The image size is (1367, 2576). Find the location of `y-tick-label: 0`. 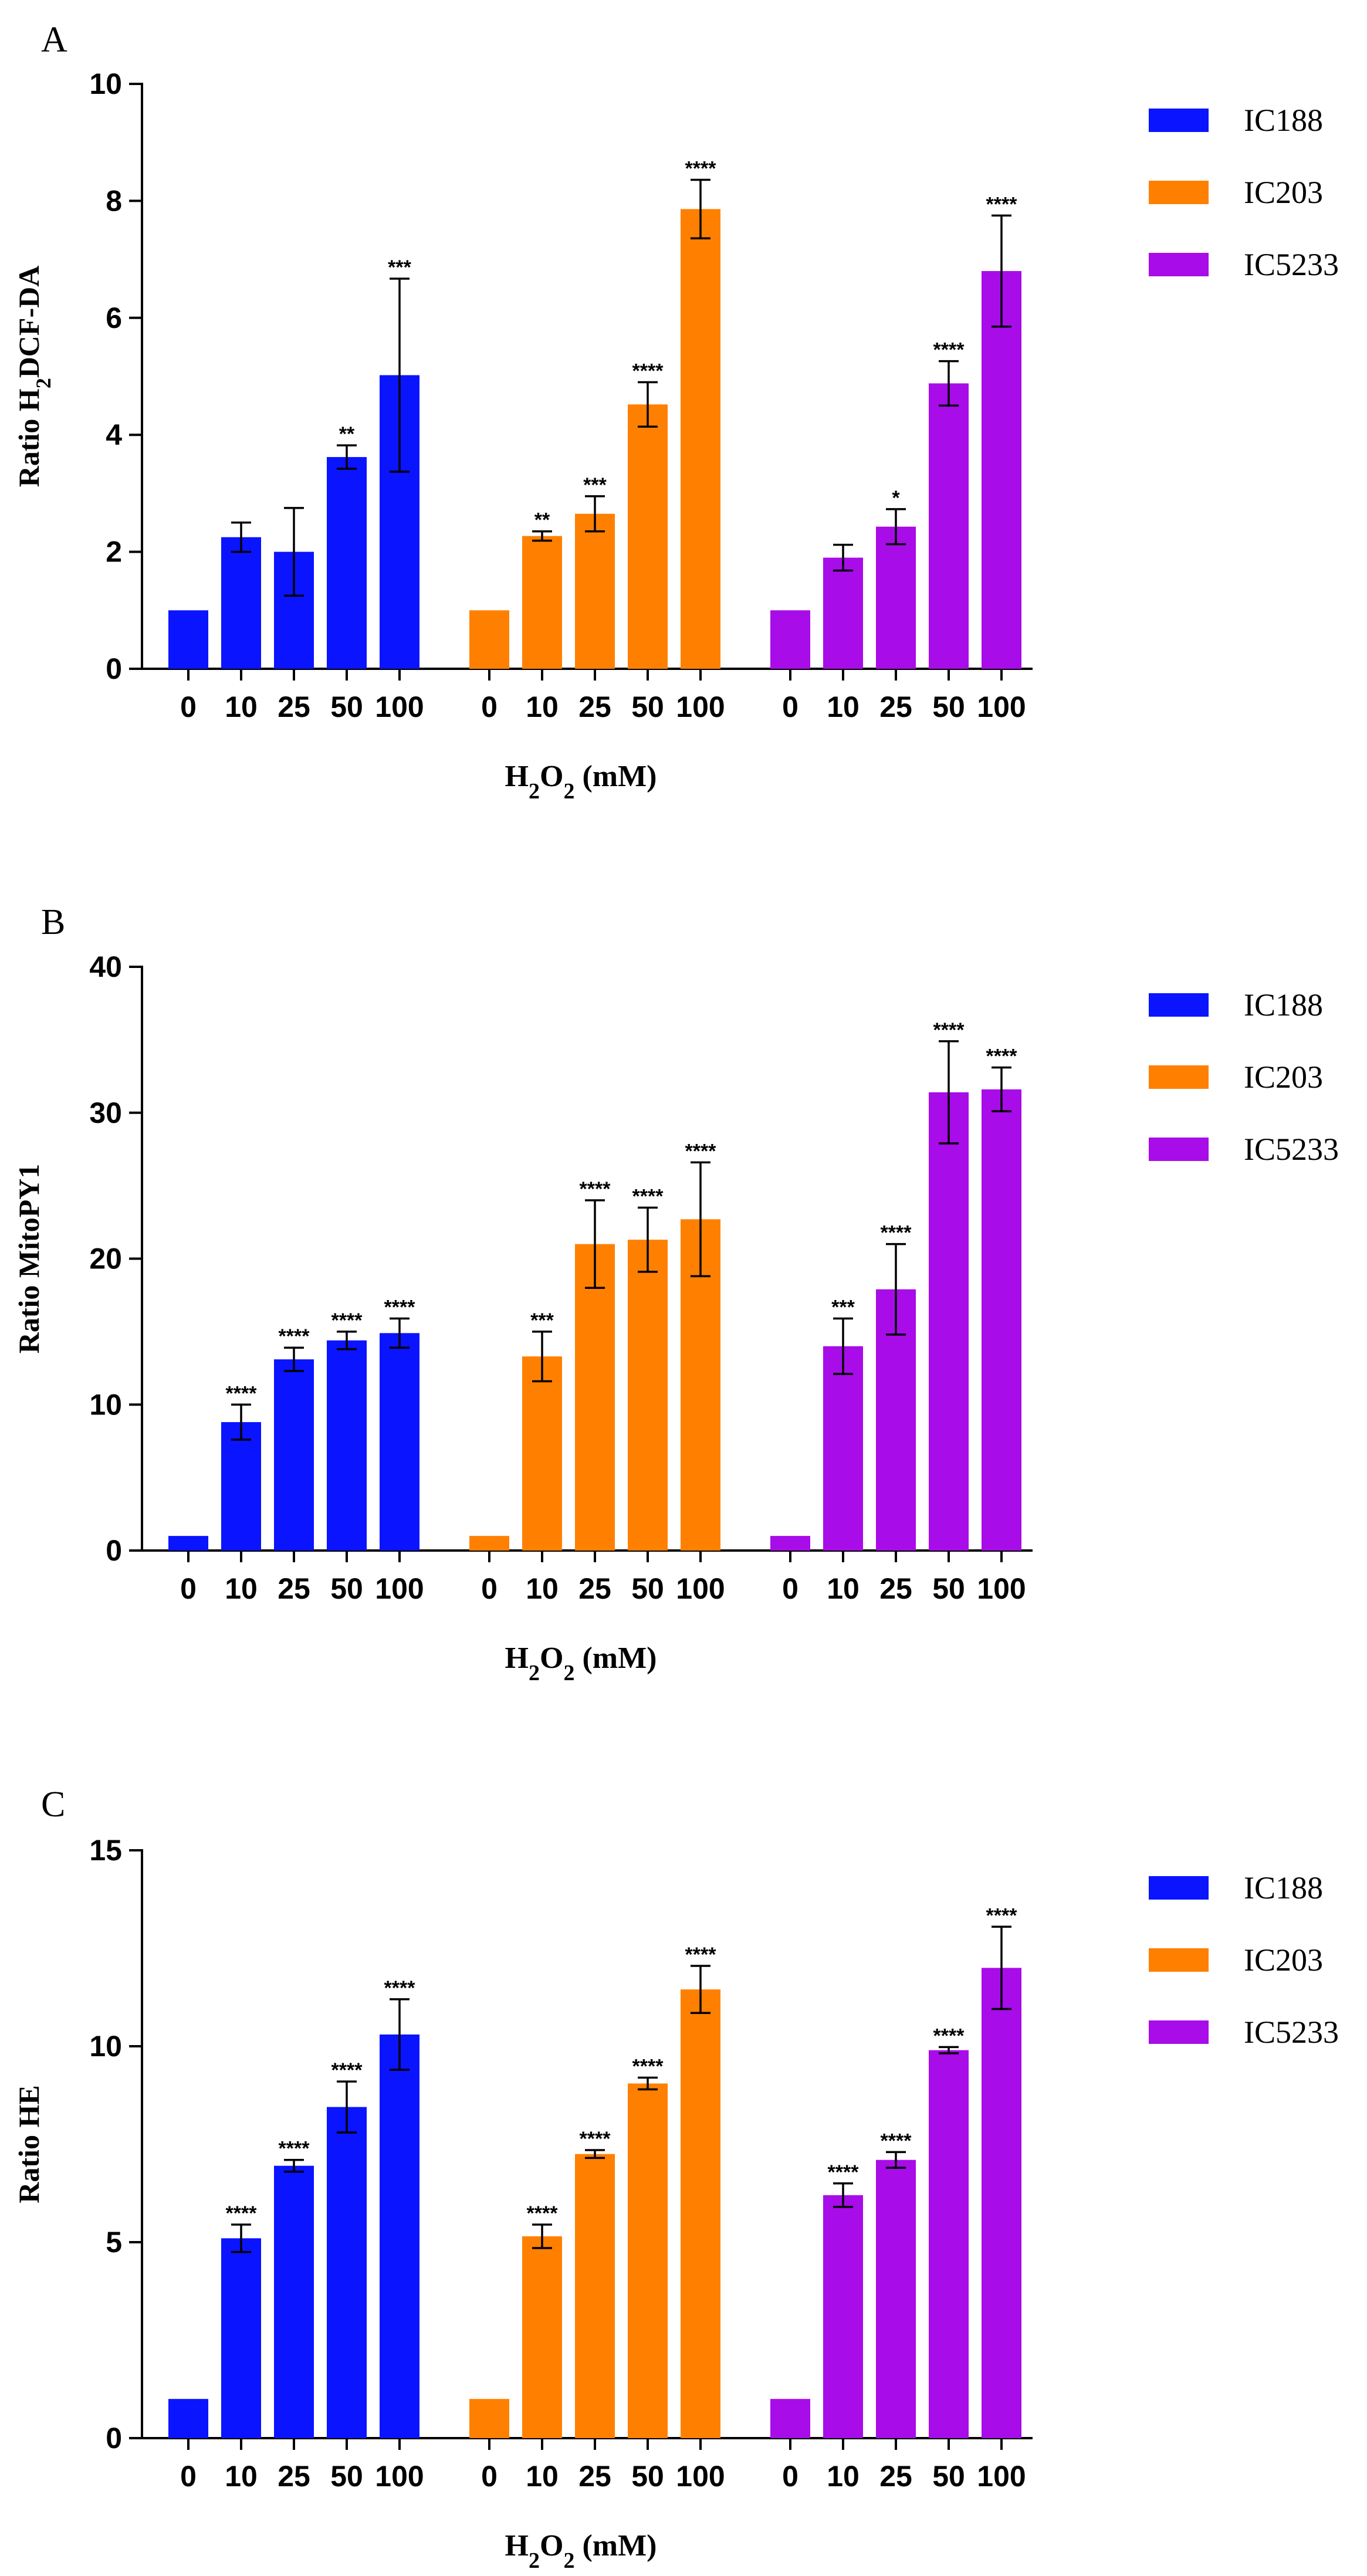

y-tick-label: 0 is located at coordinates (114, 668).